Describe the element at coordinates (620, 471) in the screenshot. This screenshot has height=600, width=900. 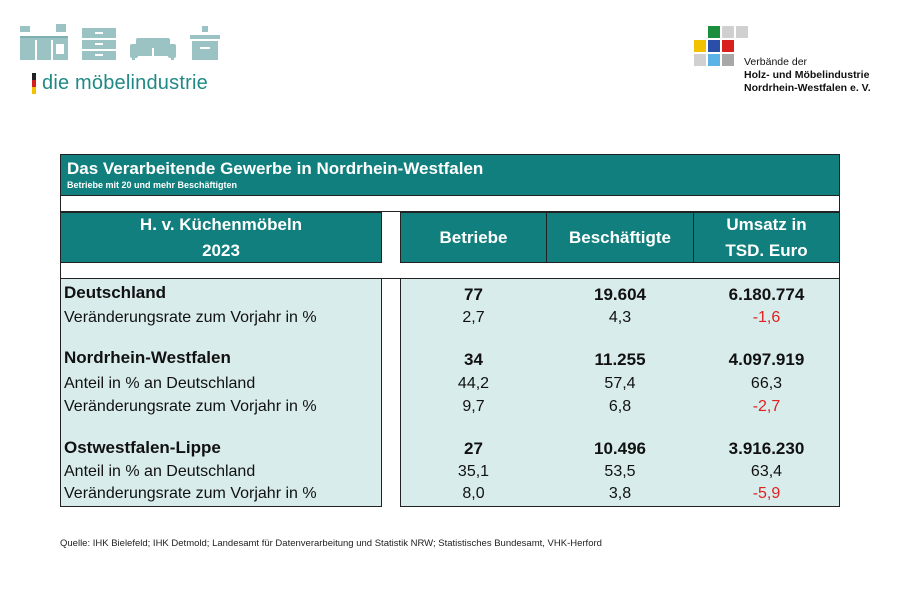
I see `cell-beschaeftigte: 53,5` at that location.